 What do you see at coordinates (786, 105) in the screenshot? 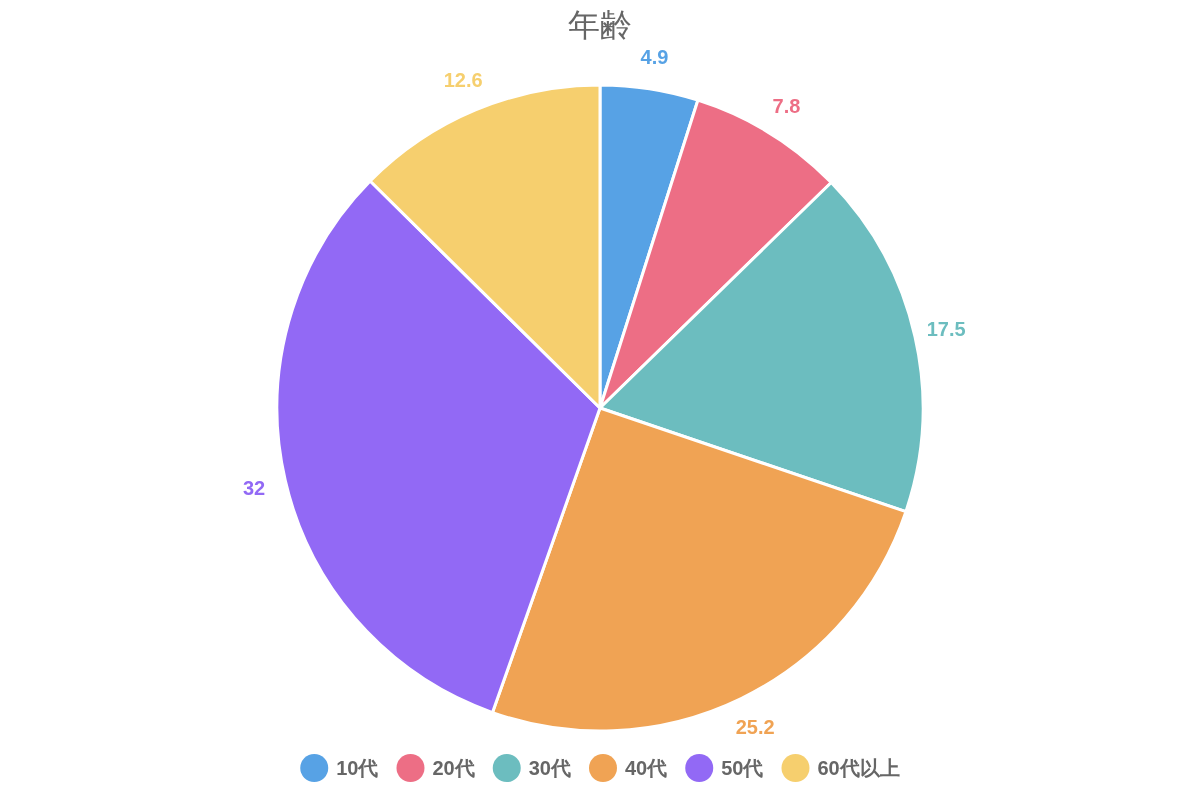
I see `data-label: 7.8` at bounding box center [786, 105].